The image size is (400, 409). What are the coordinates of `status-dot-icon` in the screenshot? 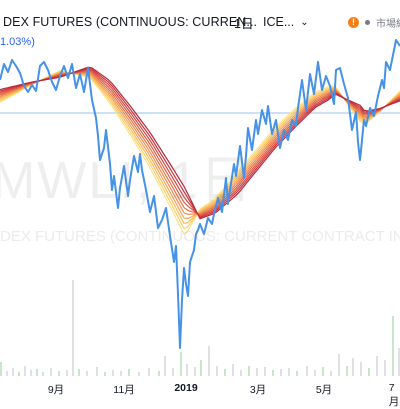 It's located at (367, 22).